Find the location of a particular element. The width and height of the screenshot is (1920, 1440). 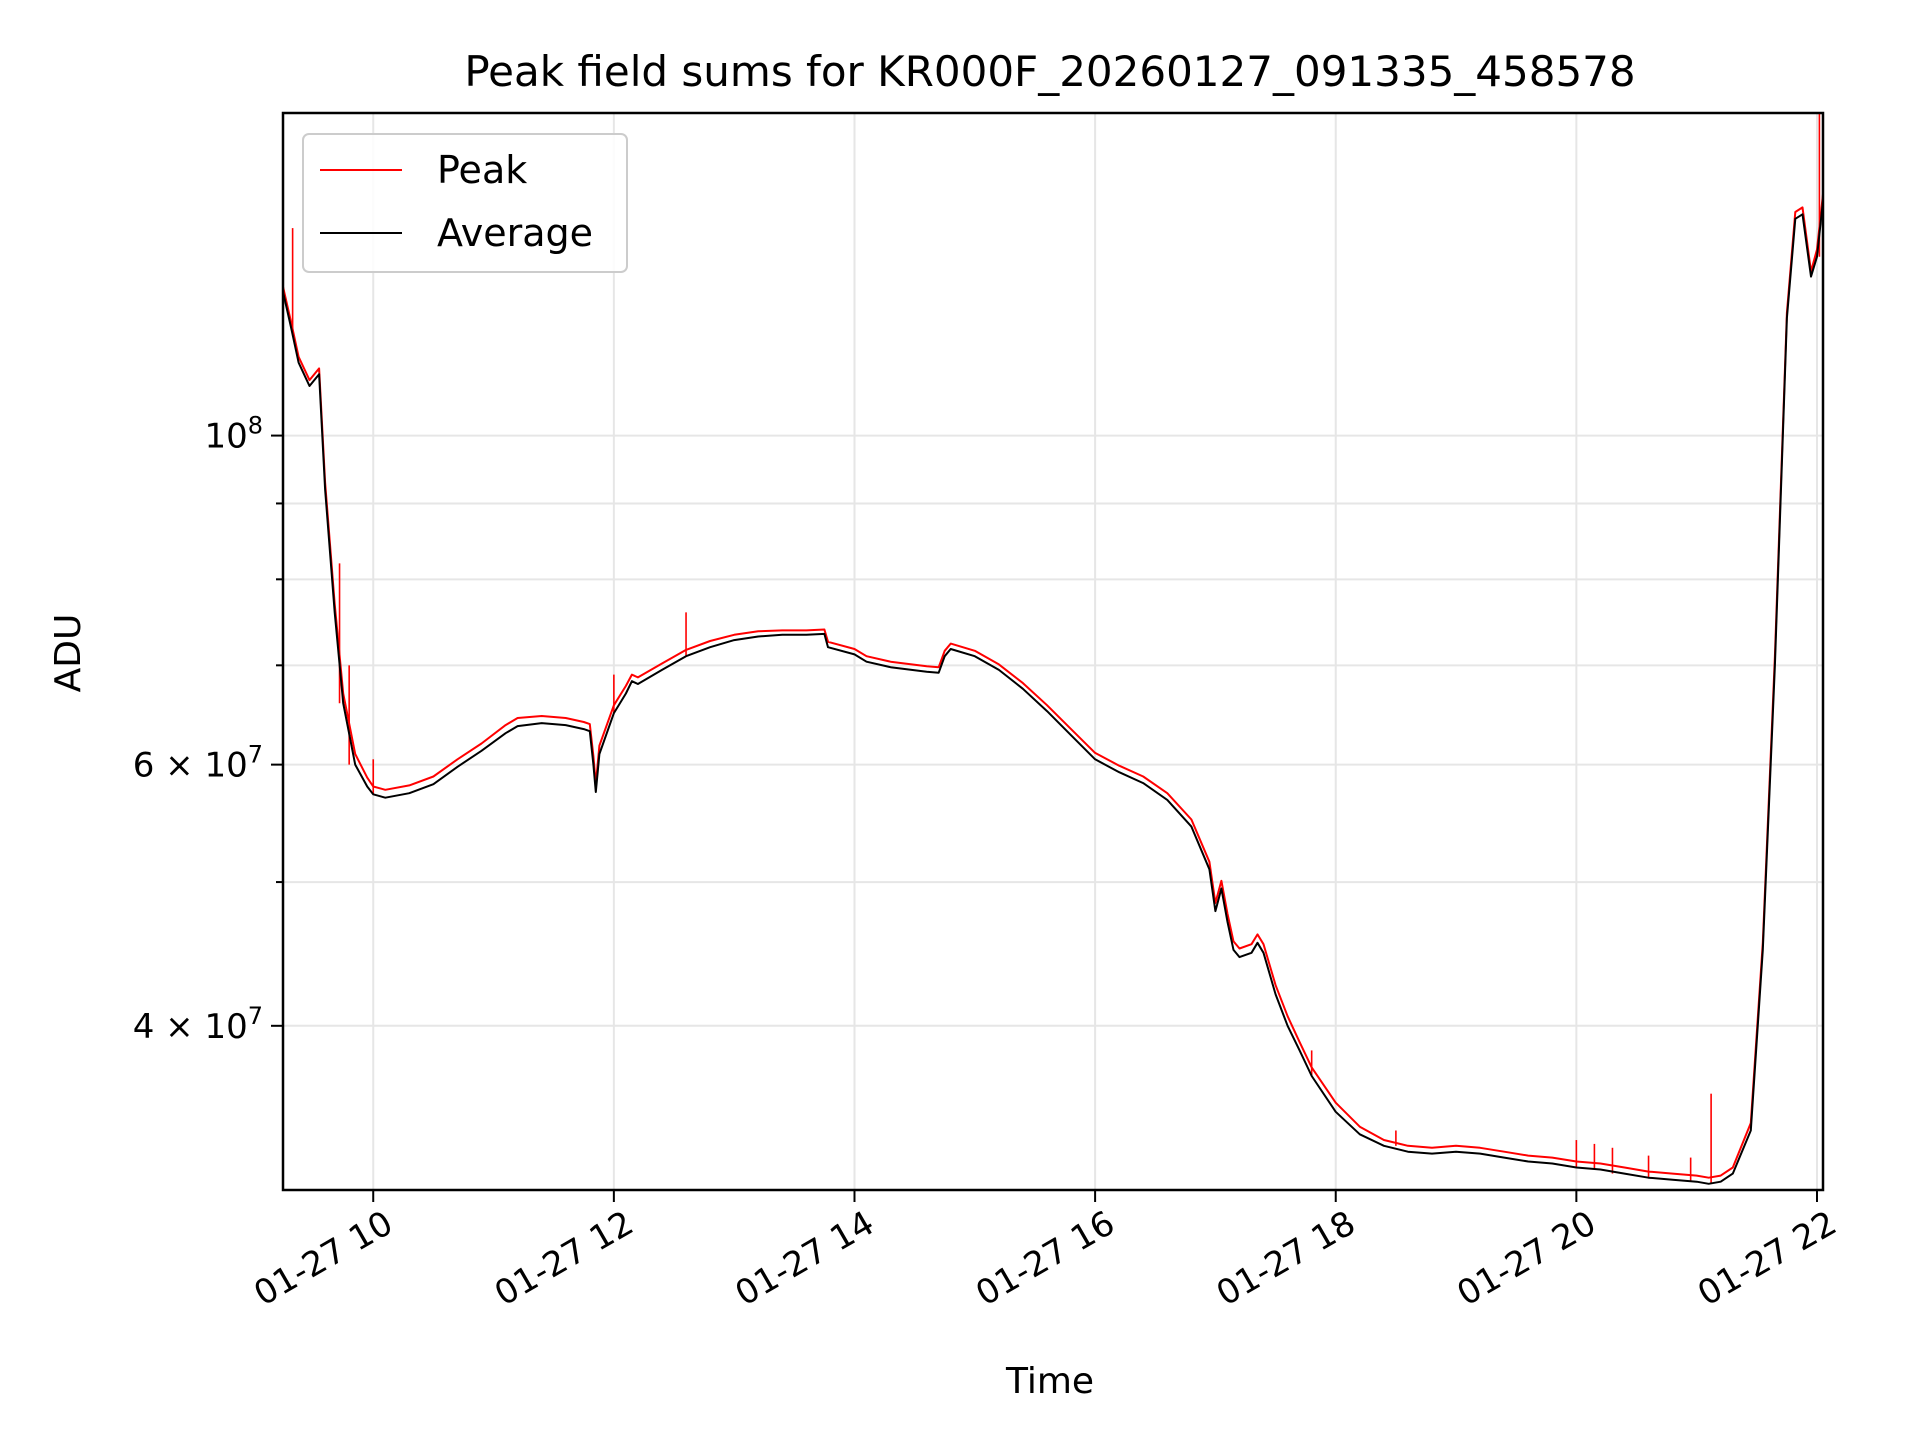

y-tick-label: 4 × 107 is located at coordinates (198, 1024).